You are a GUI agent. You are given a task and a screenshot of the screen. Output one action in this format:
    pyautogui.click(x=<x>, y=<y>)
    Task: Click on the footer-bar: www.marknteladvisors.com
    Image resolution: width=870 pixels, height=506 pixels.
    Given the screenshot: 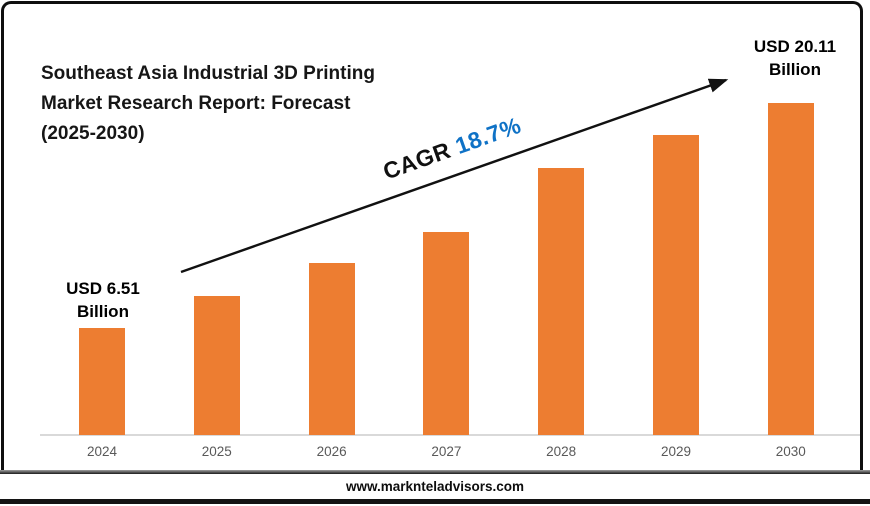 What is the action you would take?
    pyautogui.click(x=435, y=486)
    